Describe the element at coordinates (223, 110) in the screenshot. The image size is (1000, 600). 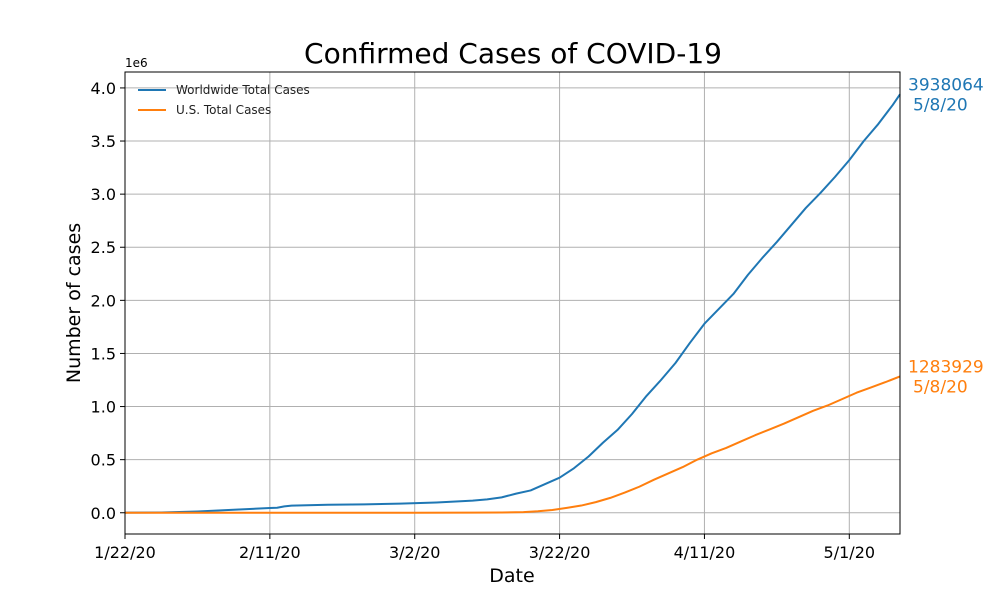
I see `legend-entry-label: U.S. Total Cases` at that location.